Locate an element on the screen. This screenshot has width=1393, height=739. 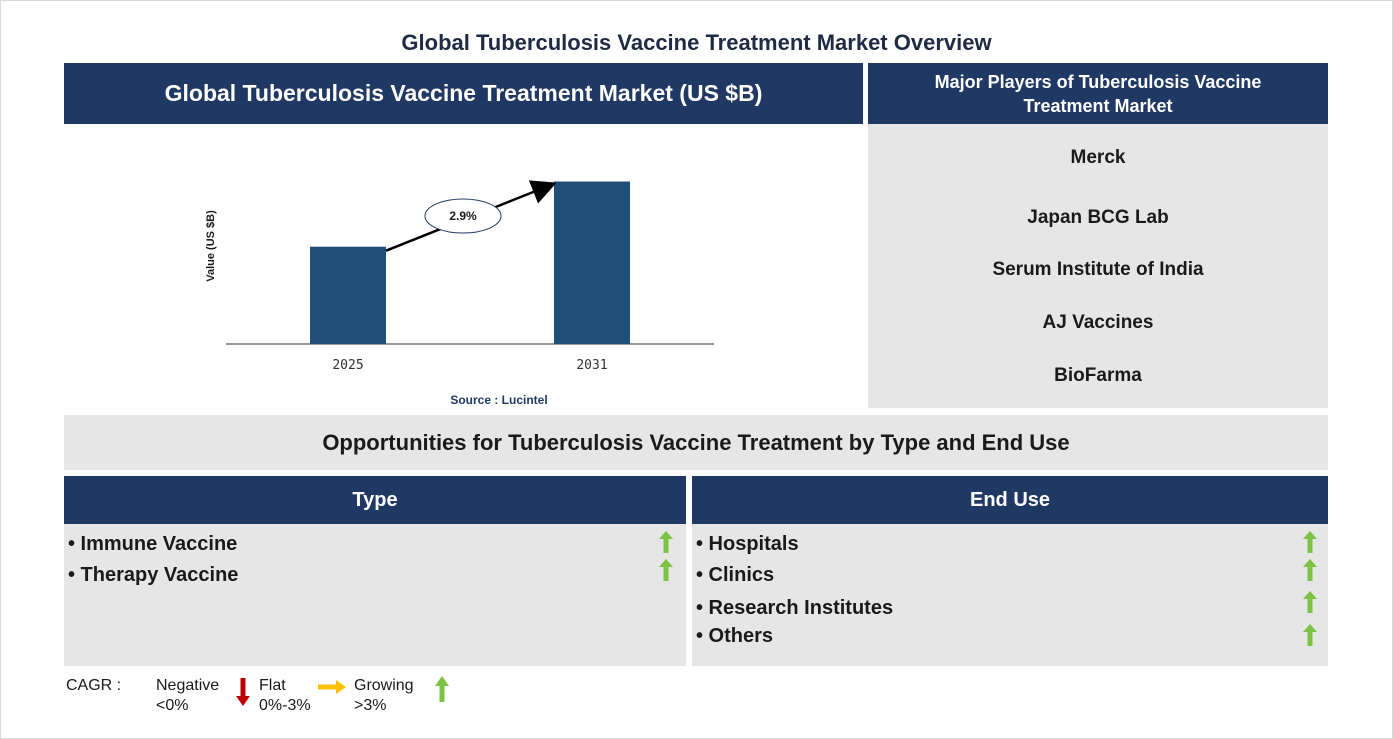
negative-arrow-icon is located at coordinates (243, 692).